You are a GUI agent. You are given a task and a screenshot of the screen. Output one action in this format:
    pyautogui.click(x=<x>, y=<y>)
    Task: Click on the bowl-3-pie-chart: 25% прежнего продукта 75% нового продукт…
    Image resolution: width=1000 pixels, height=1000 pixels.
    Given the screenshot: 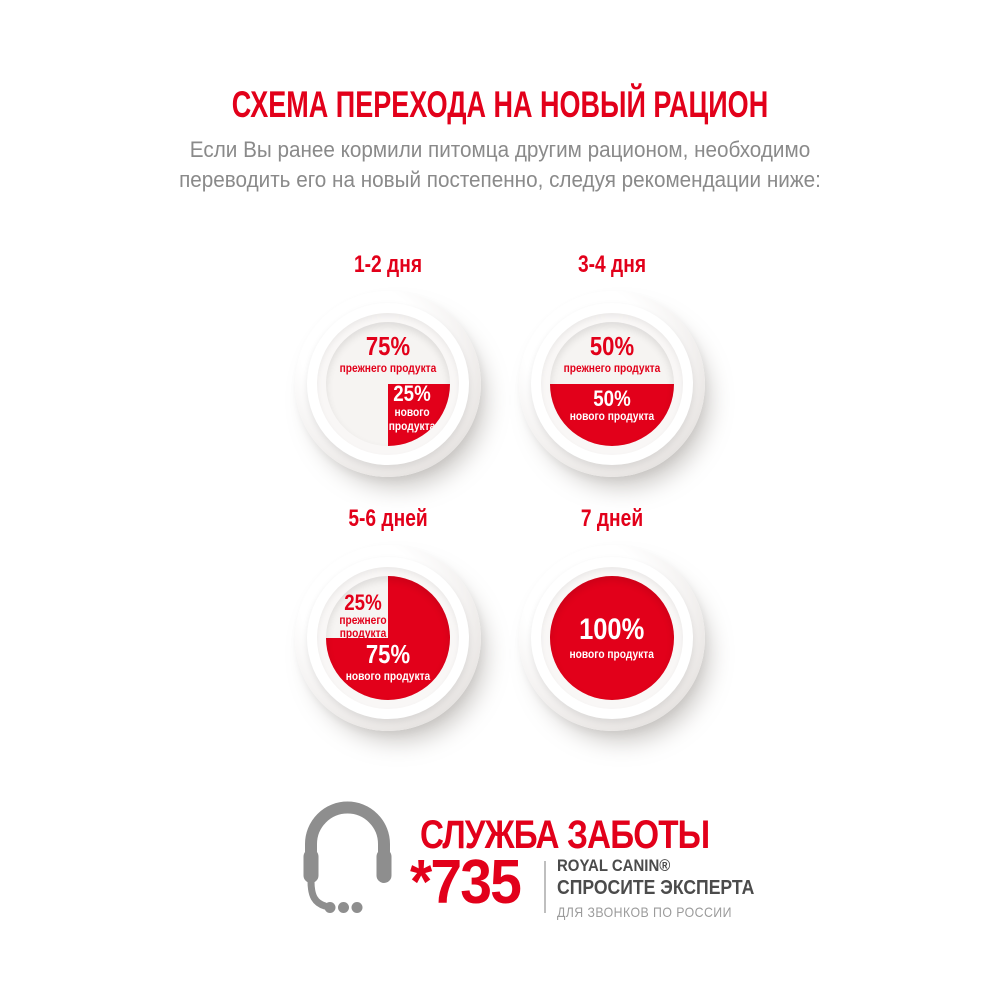 What is the action you would take?
    pyautogui.click(x=388, y=638)
    